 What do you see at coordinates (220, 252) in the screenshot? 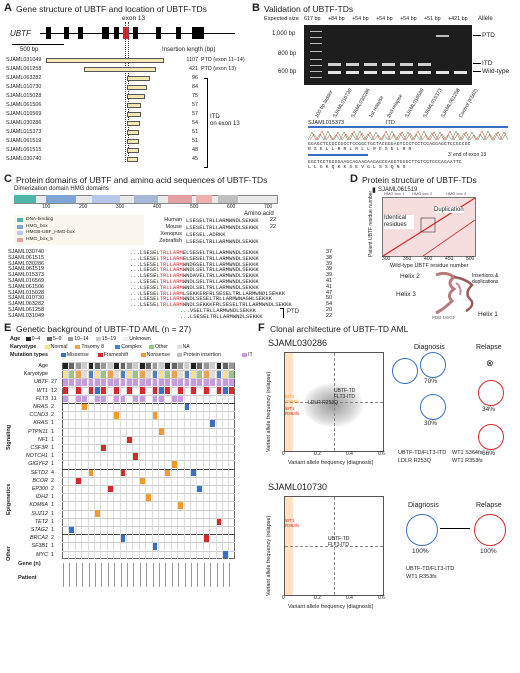
I see `seq-post: ELSESELTRLLARMWNDLSEKKK` at bounding box center [220, 252].